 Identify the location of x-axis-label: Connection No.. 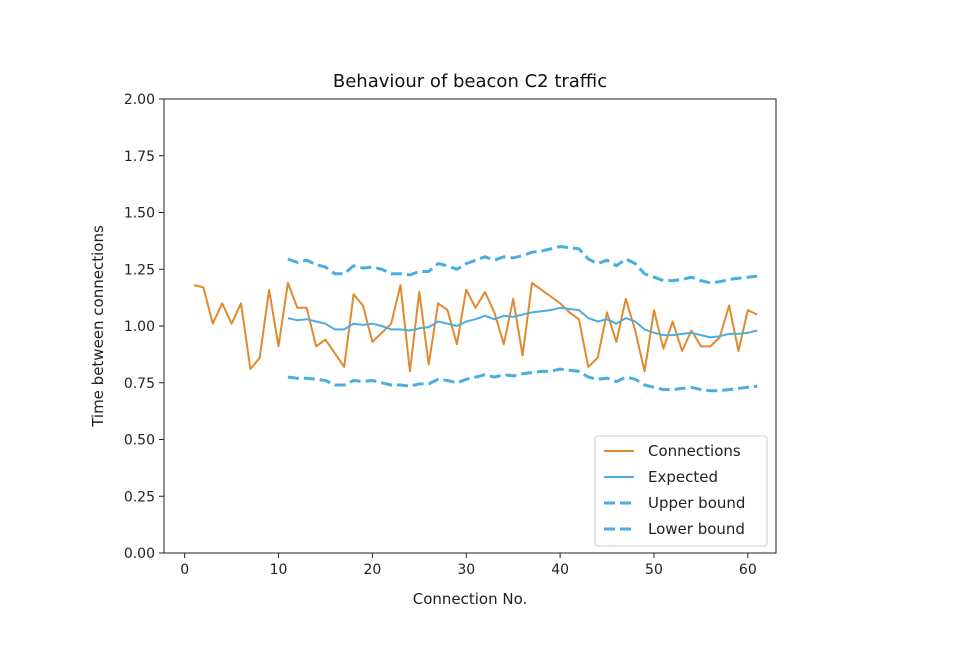
(470, 599).